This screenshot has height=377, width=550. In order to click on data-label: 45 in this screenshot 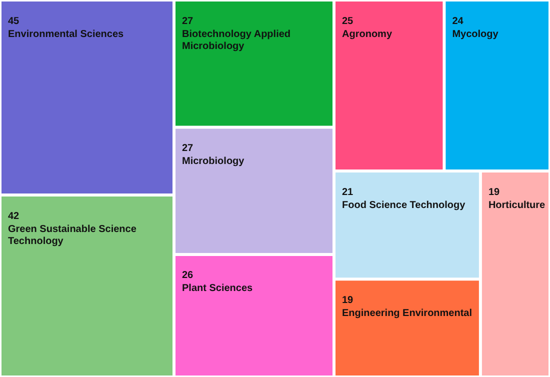, I will do `click(14, 21)`.